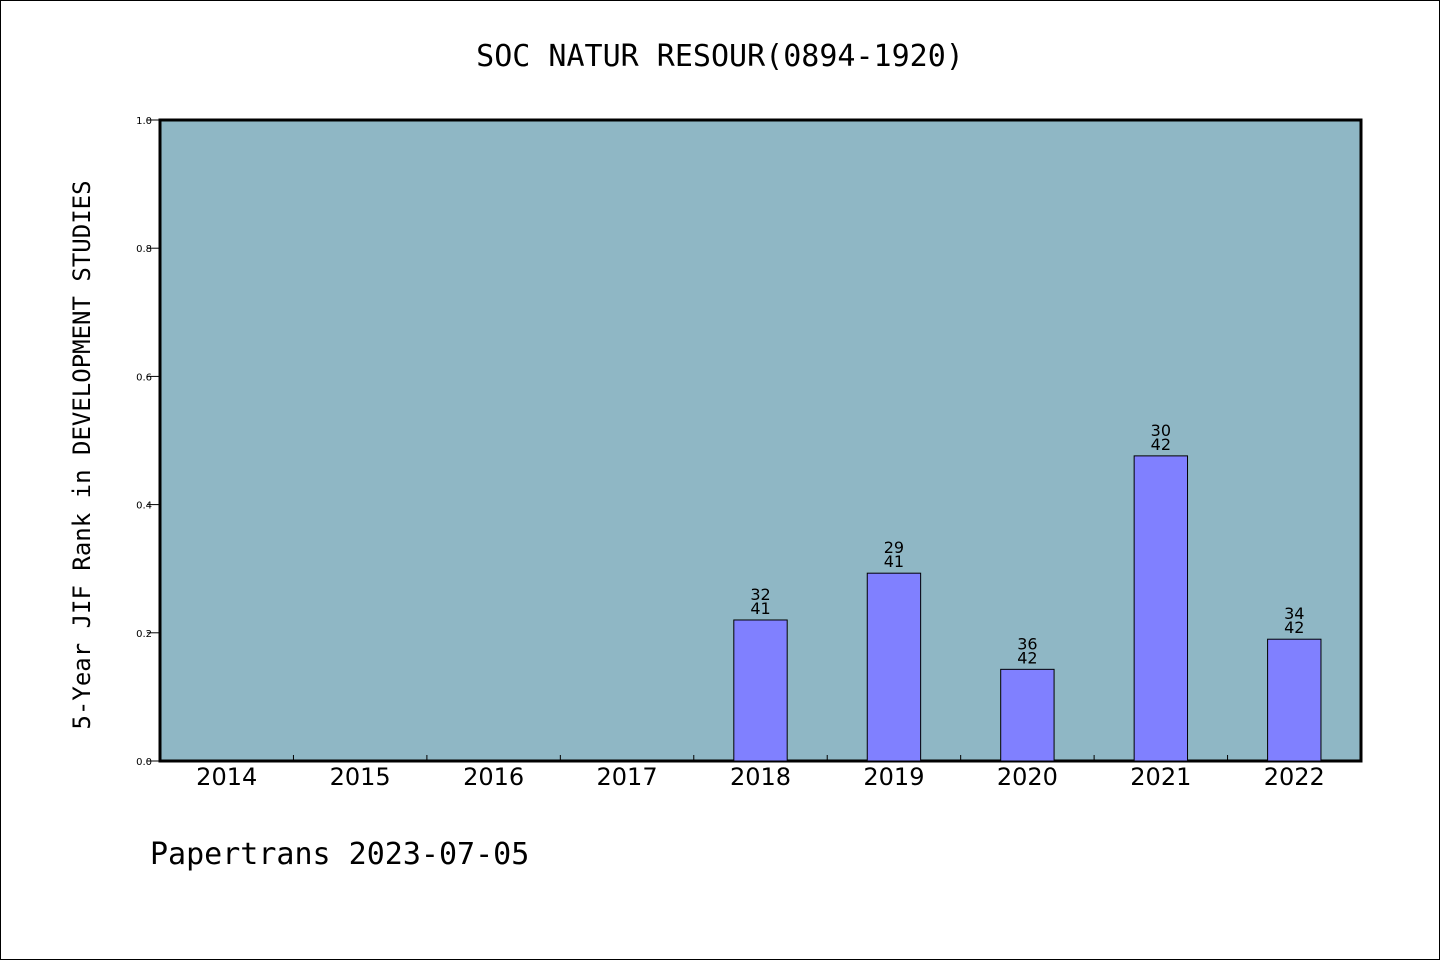 This screenshot has width=1440, height=960. What do you see at coordinates (760, 594) in the screenshot?
I see `data-label-rank: 32` at bounding box center [760, 594].